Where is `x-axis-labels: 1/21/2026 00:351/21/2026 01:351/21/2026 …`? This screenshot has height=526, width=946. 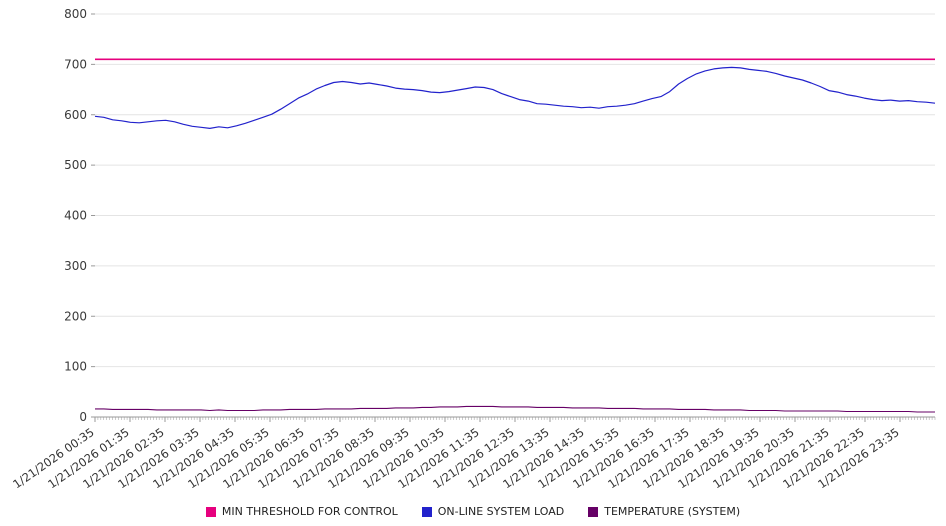
x-axis-labels: 1/21/2026 00:351/21/2026 01:351/21/2026 … is located at coordinates (456, 454).